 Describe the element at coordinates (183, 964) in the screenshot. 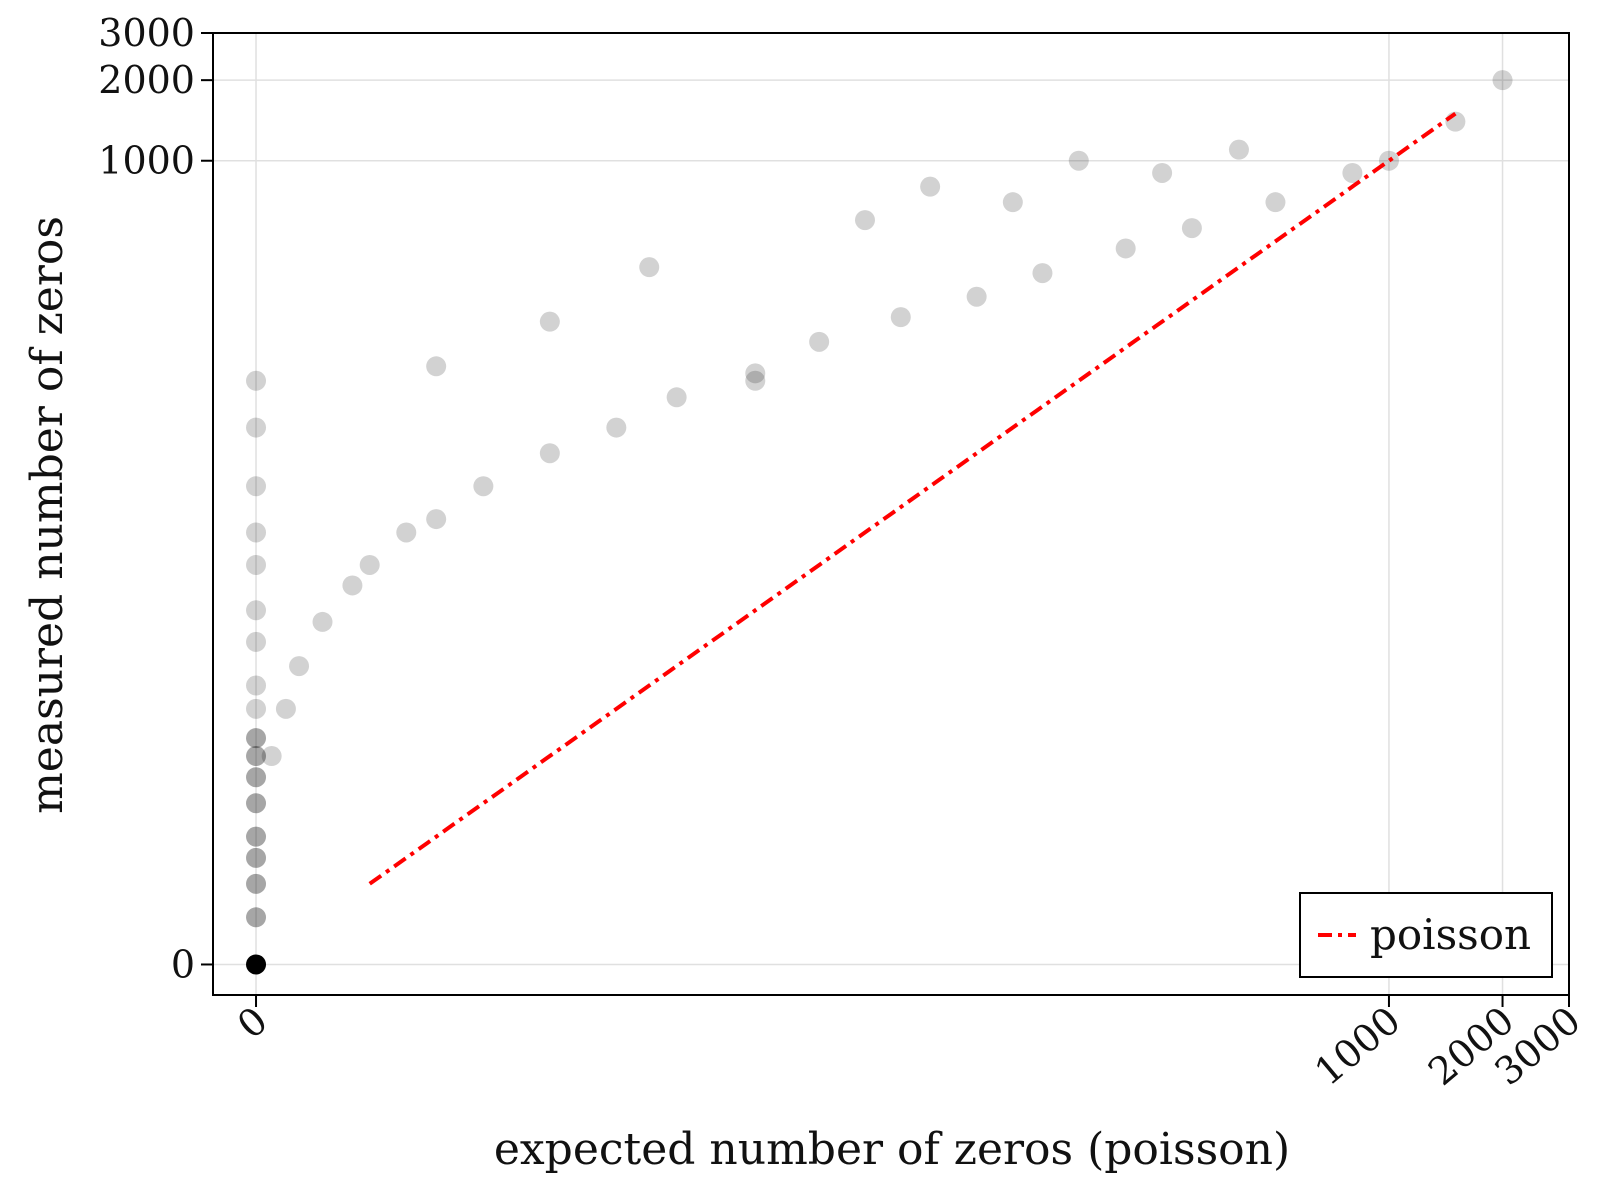

I see `y-tick-label: 0` at that location.